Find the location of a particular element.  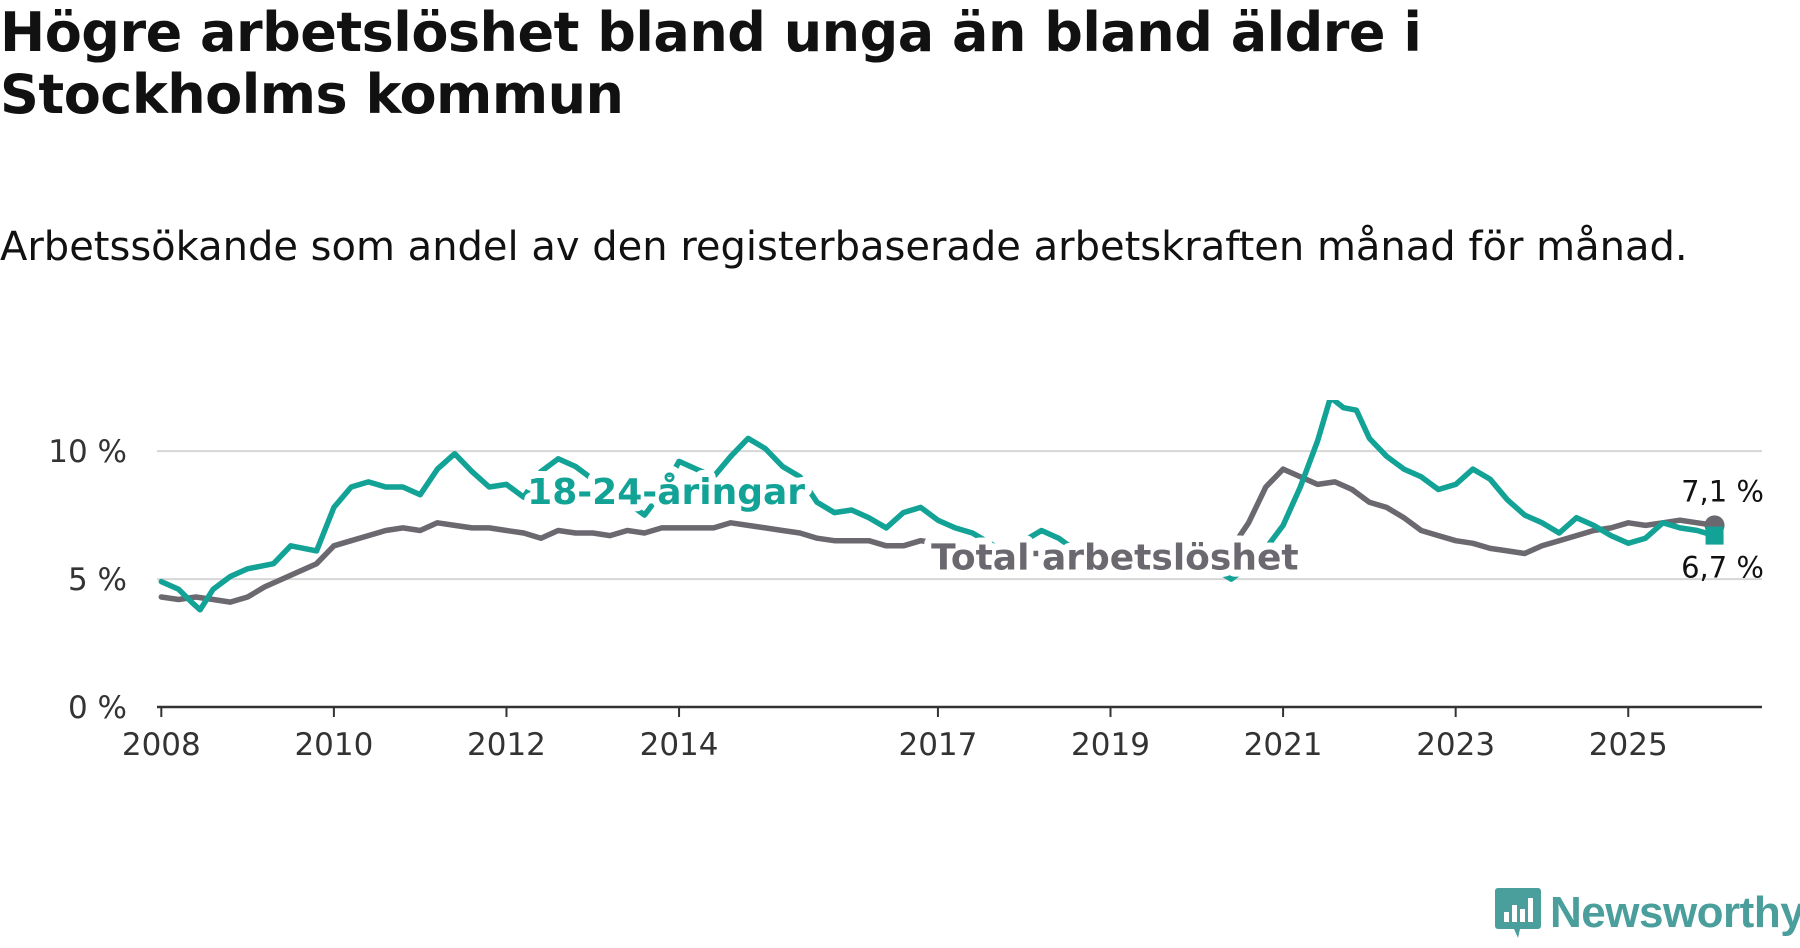

x-tick-label: 2025 is located at coordinates (1628, 745).